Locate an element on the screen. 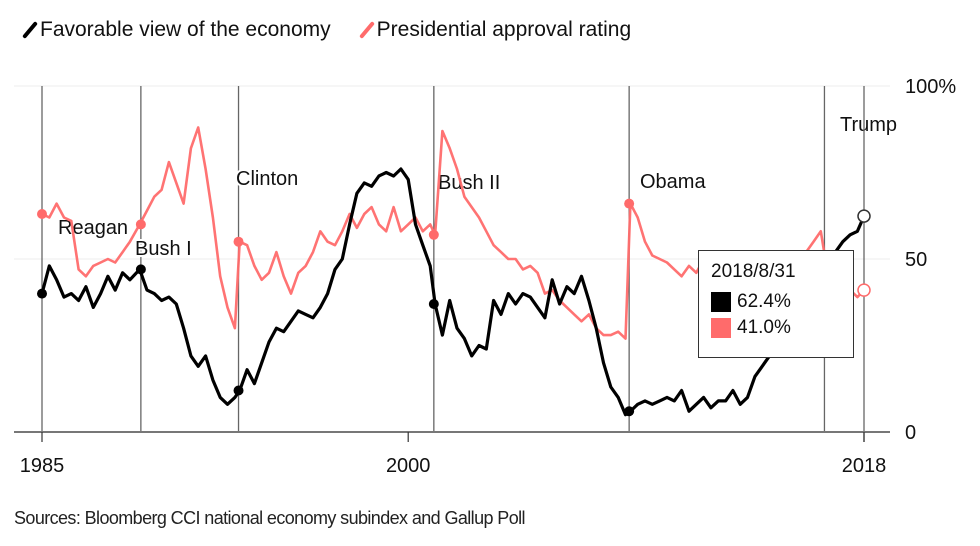  era-label: Reagan is located at coordinates (93, 228).